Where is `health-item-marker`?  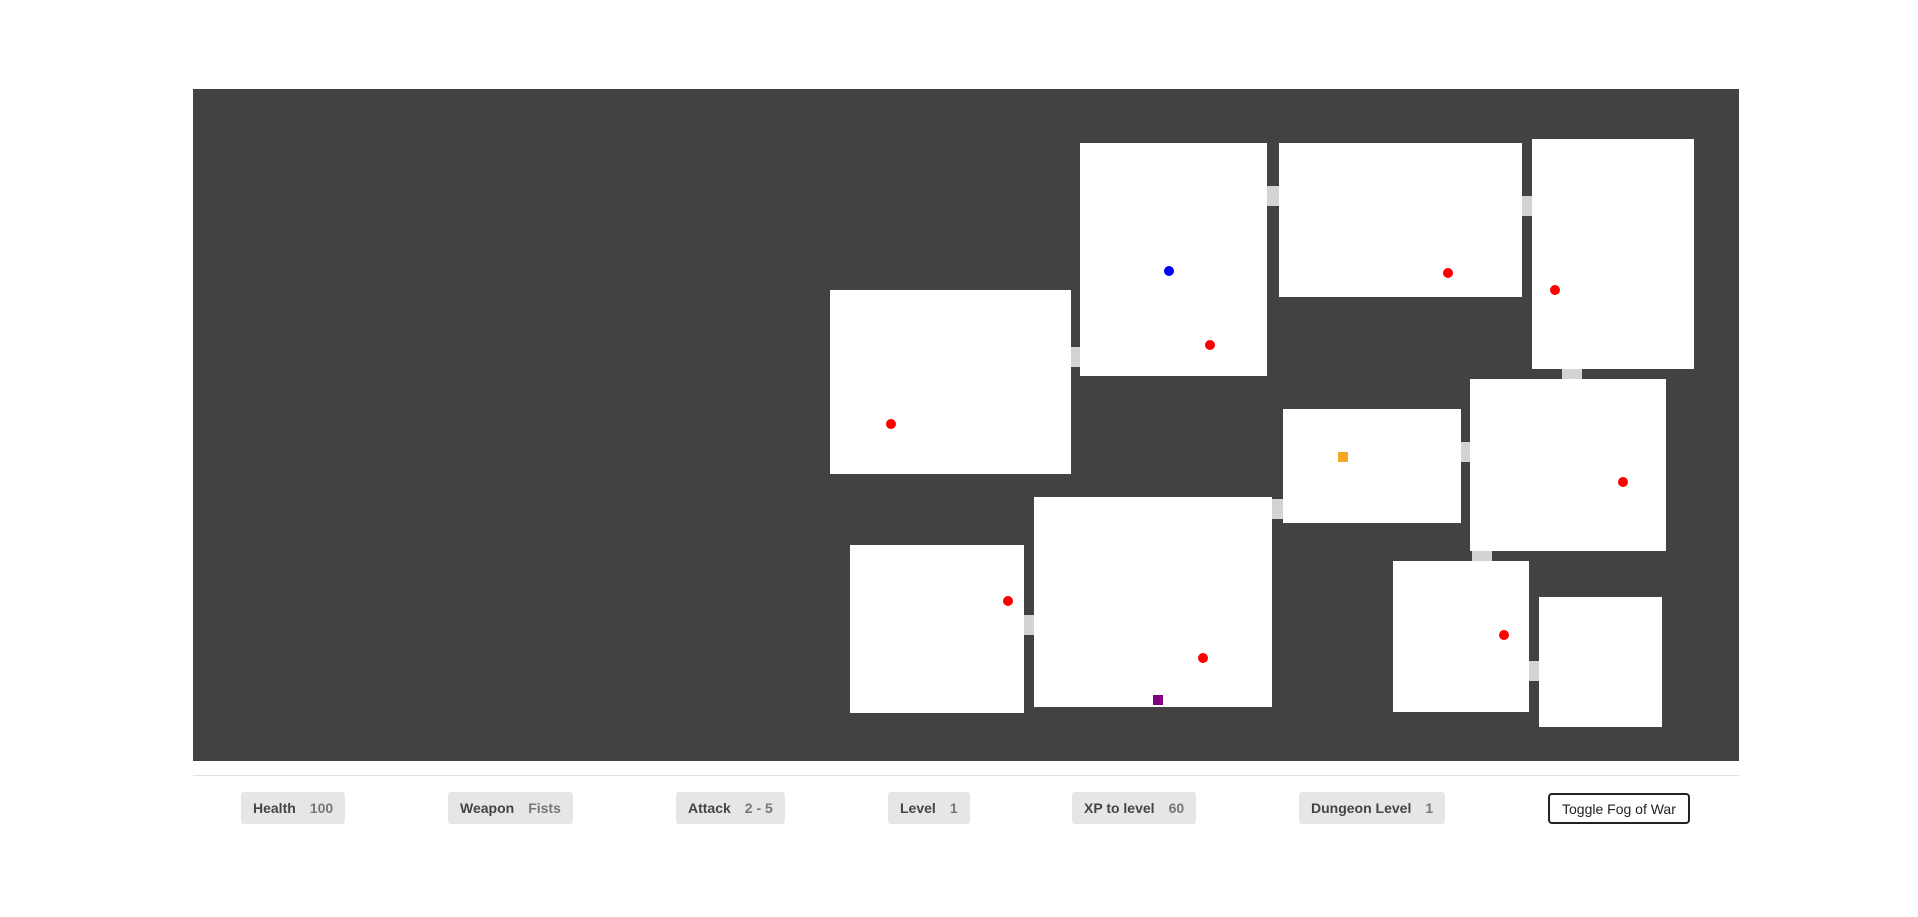 health-item-marker is located at coordinates (1343, 457).